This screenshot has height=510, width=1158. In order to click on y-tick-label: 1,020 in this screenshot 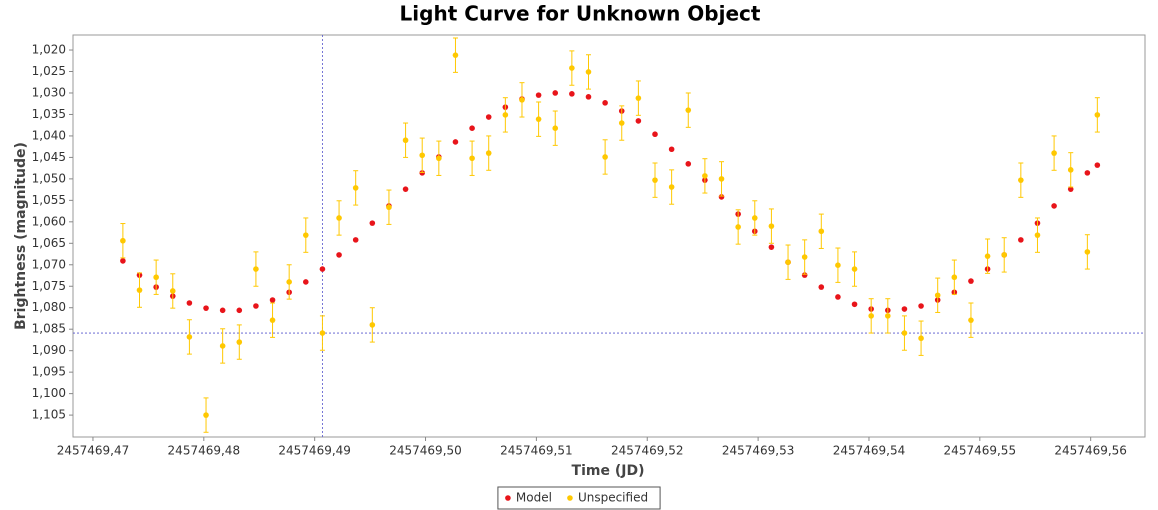, I will do `click(49, 50)`.